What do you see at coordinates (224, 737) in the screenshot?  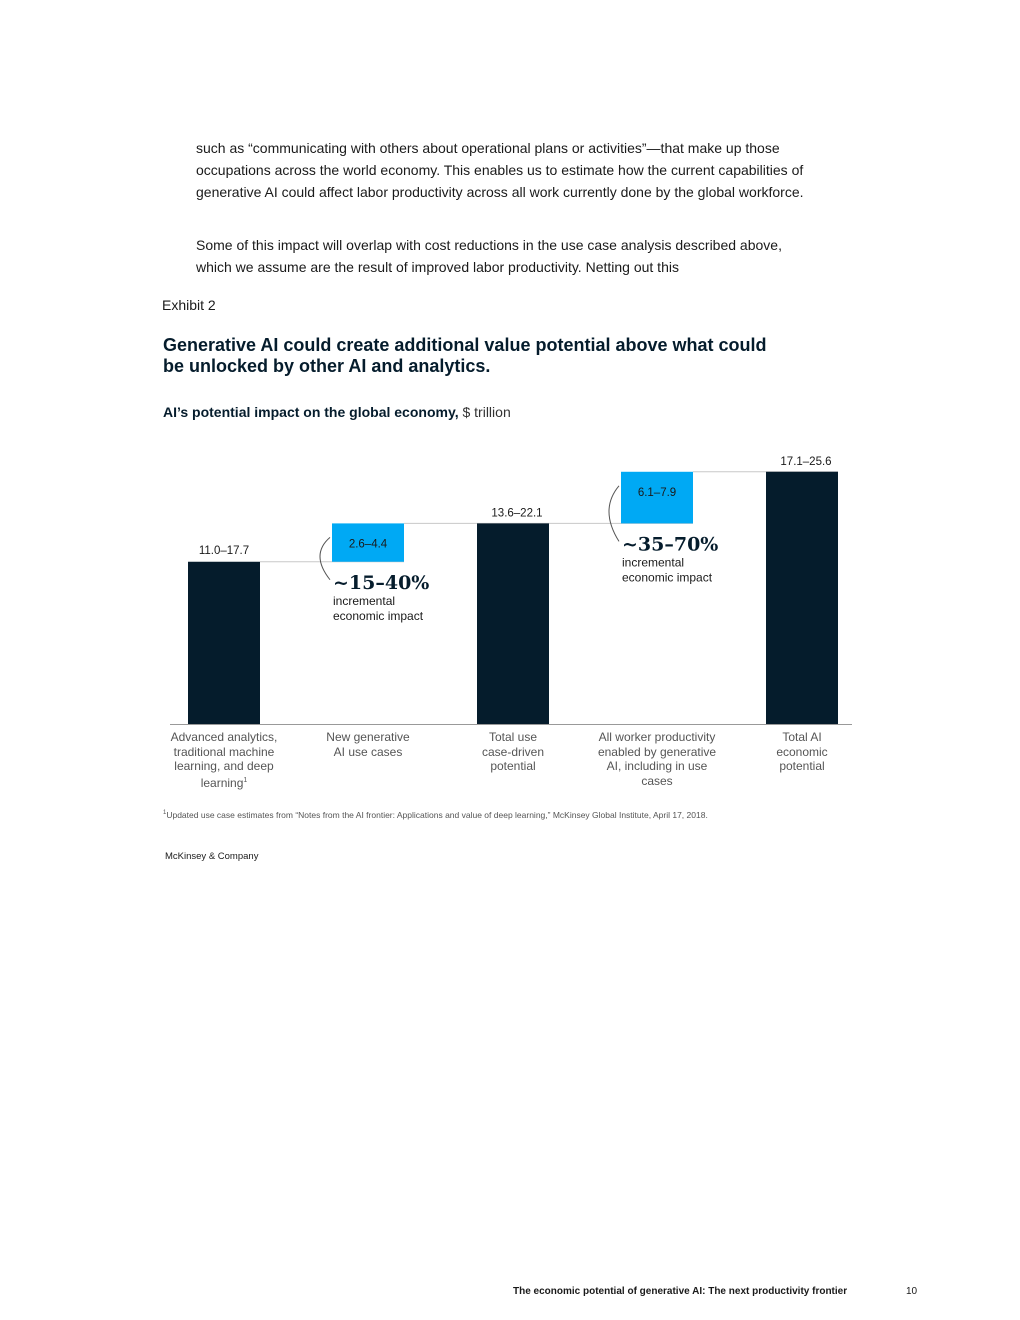 I see `category-label-line: Advanced analytics,` at bounding box center [224, 737].